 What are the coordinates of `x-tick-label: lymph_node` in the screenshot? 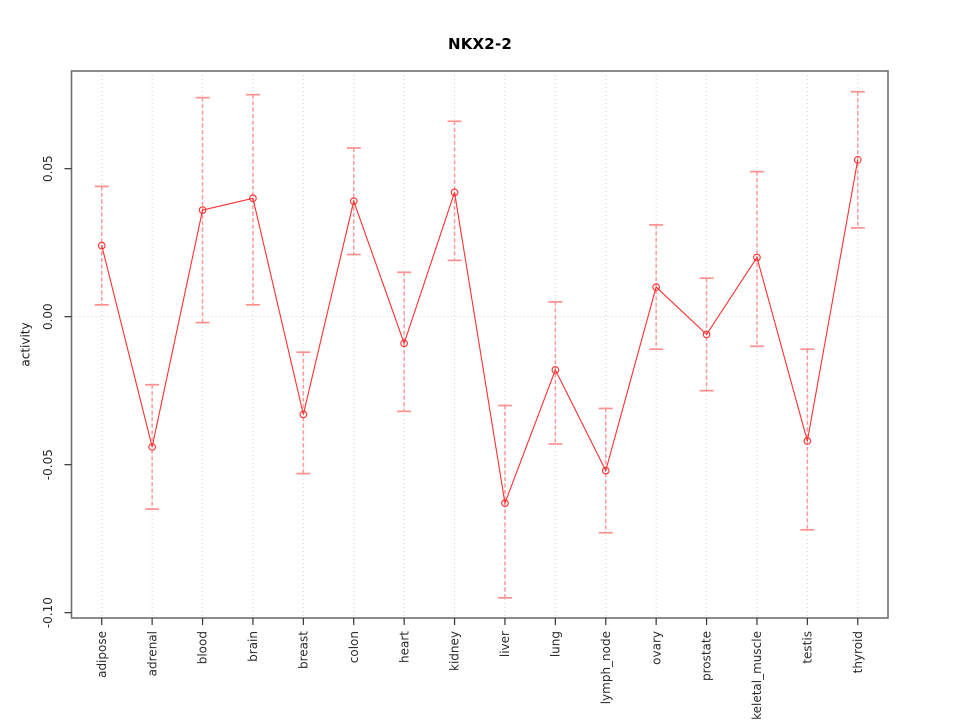 It's located at (606, 667).